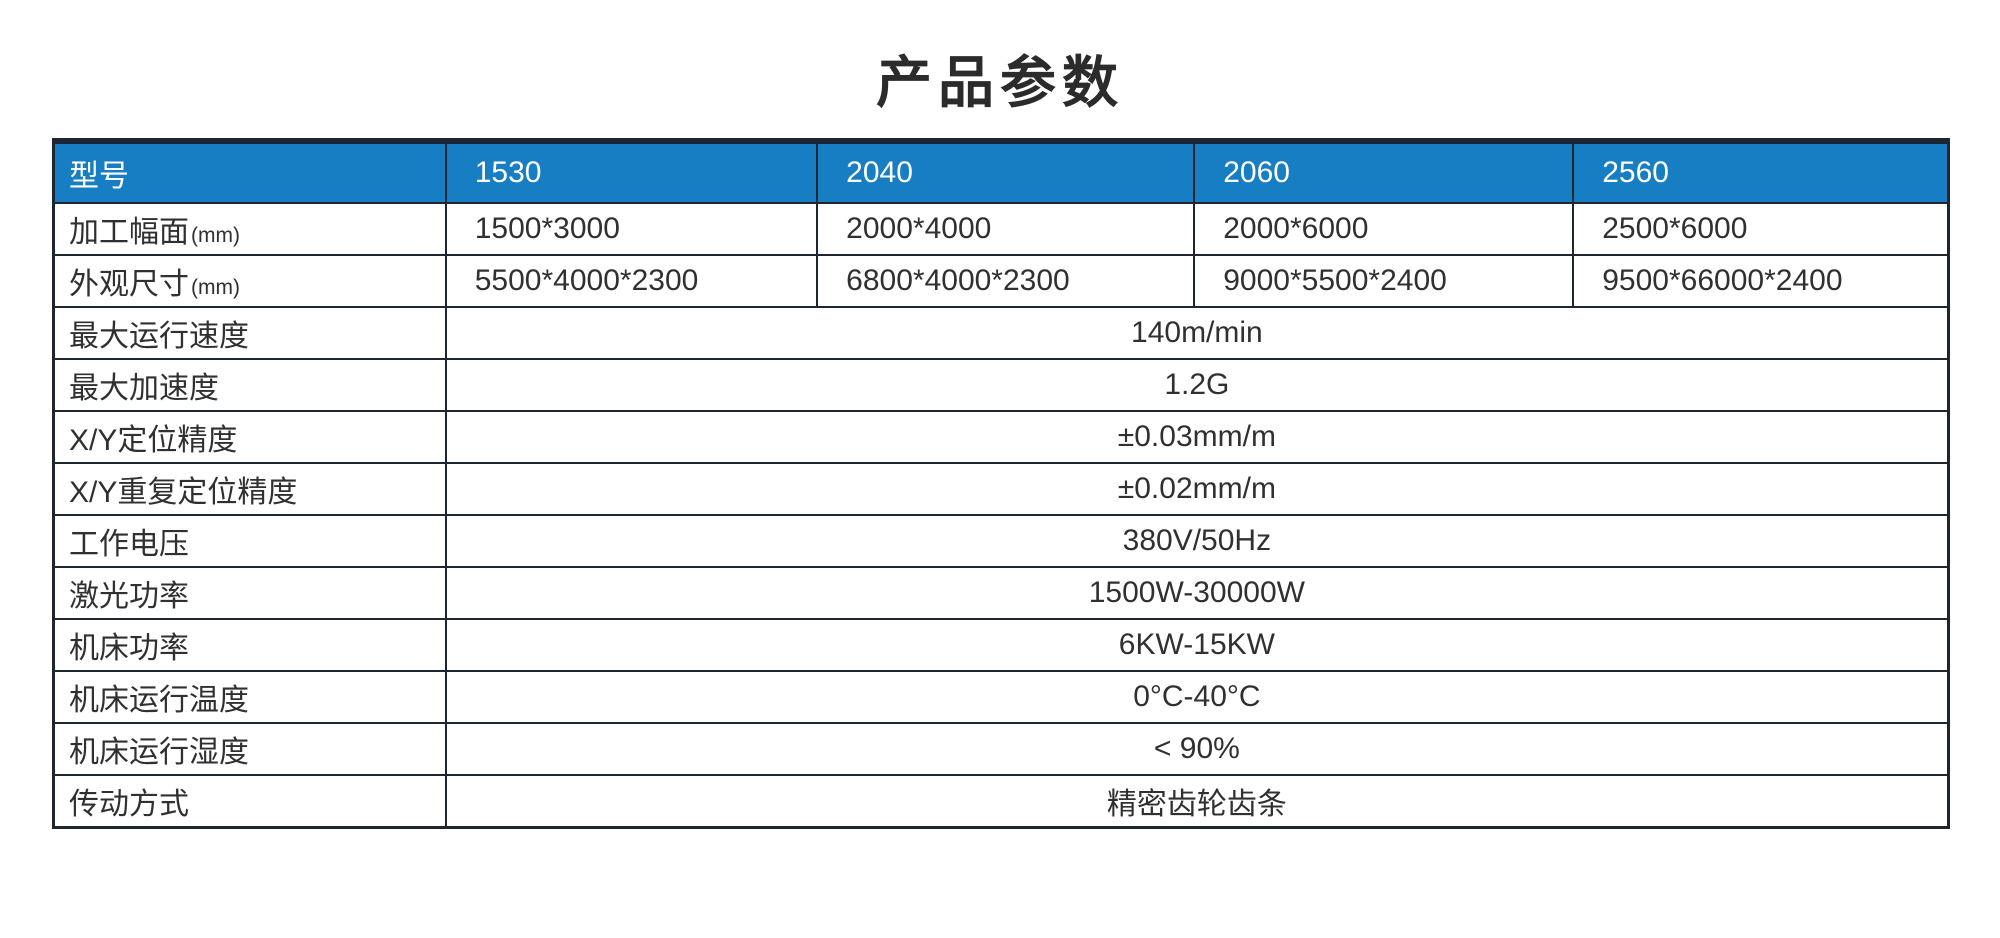 This screenshot has width=2000, height=938. What do you see at coordinates (249, 645) in the screenshot?
I see `row-label-machine-power: 机床功率` at bounding box center [249, 645].